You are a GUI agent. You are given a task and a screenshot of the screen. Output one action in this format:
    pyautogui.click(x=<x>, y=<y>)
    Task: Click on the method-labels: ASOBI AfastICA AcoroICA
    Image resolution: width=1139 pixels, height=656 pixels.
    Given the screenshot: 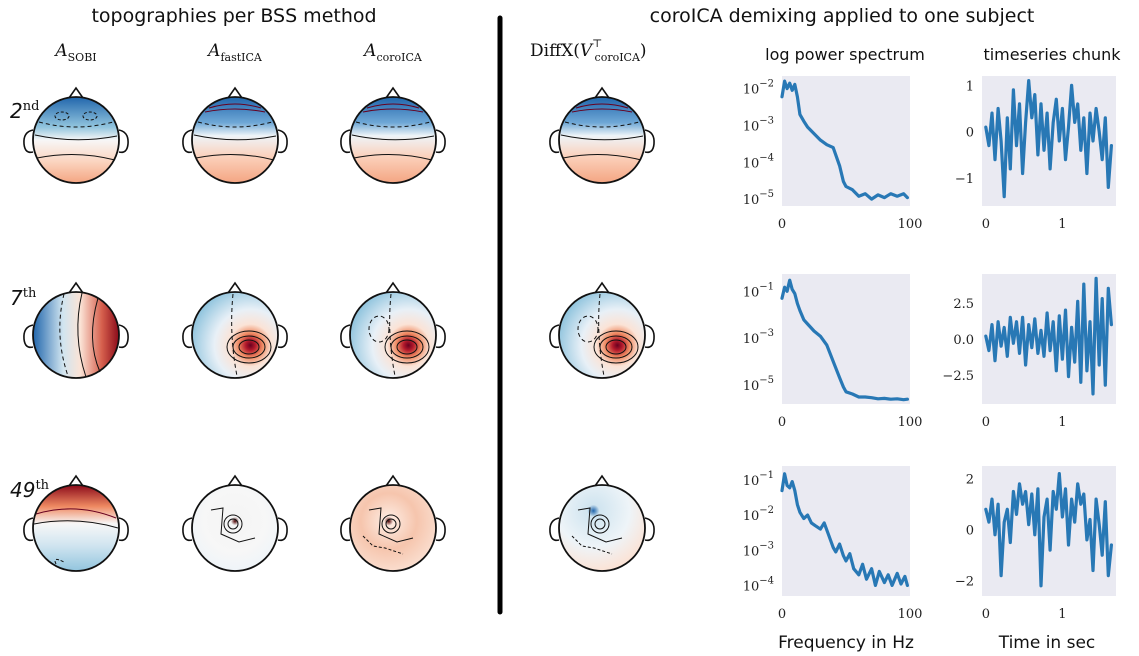 What is the action you would take?
    pyautogui.click(x=238, y=52)
    